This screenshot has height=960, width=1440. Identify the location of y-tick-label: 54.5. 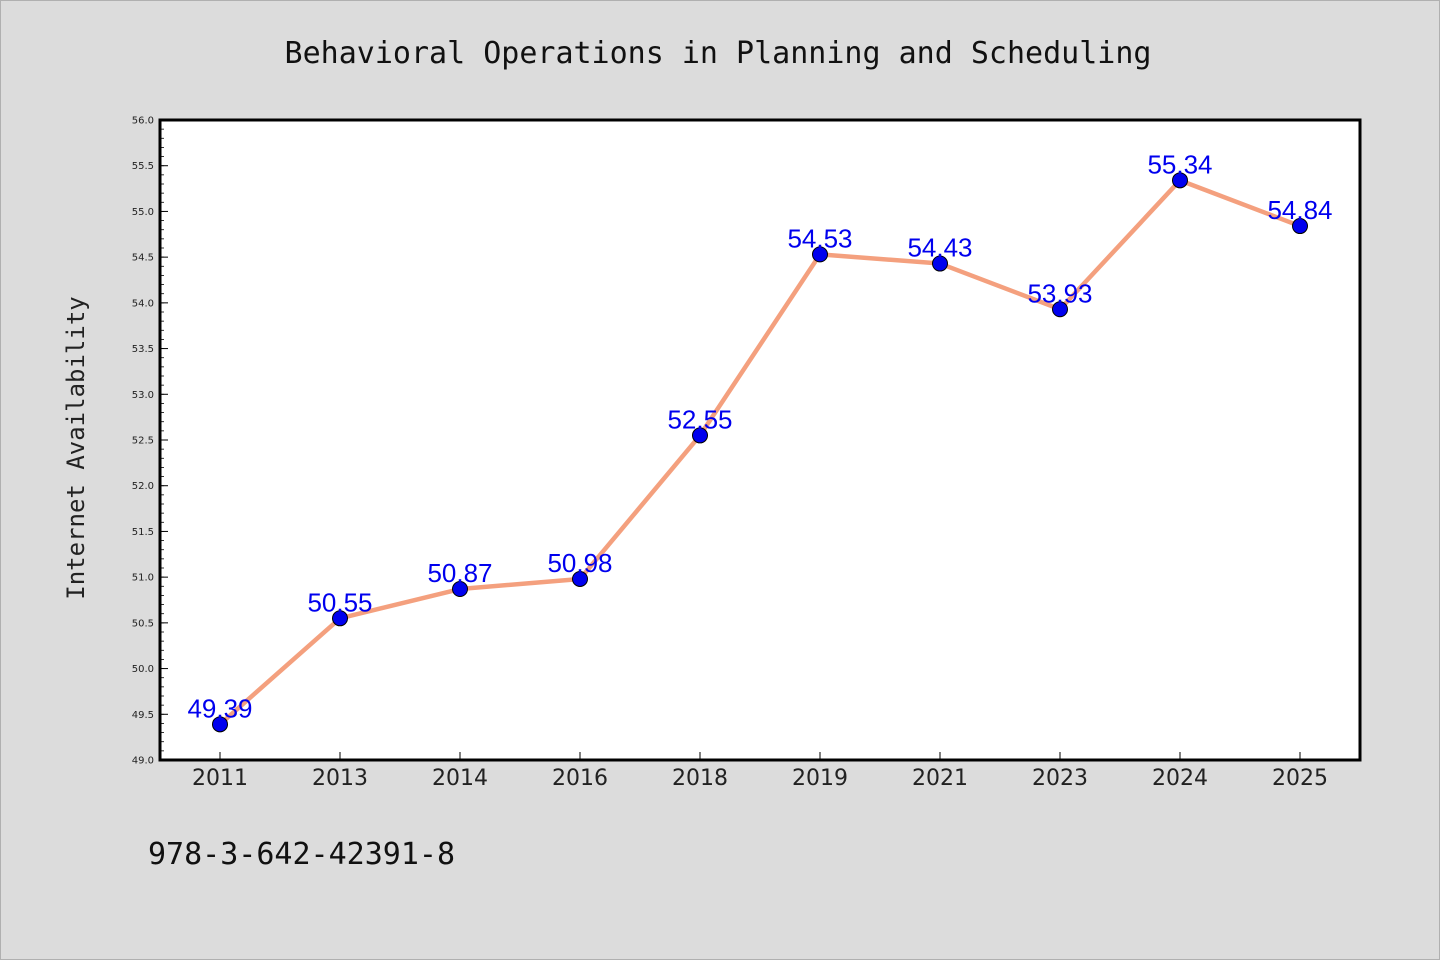
(143, 258).